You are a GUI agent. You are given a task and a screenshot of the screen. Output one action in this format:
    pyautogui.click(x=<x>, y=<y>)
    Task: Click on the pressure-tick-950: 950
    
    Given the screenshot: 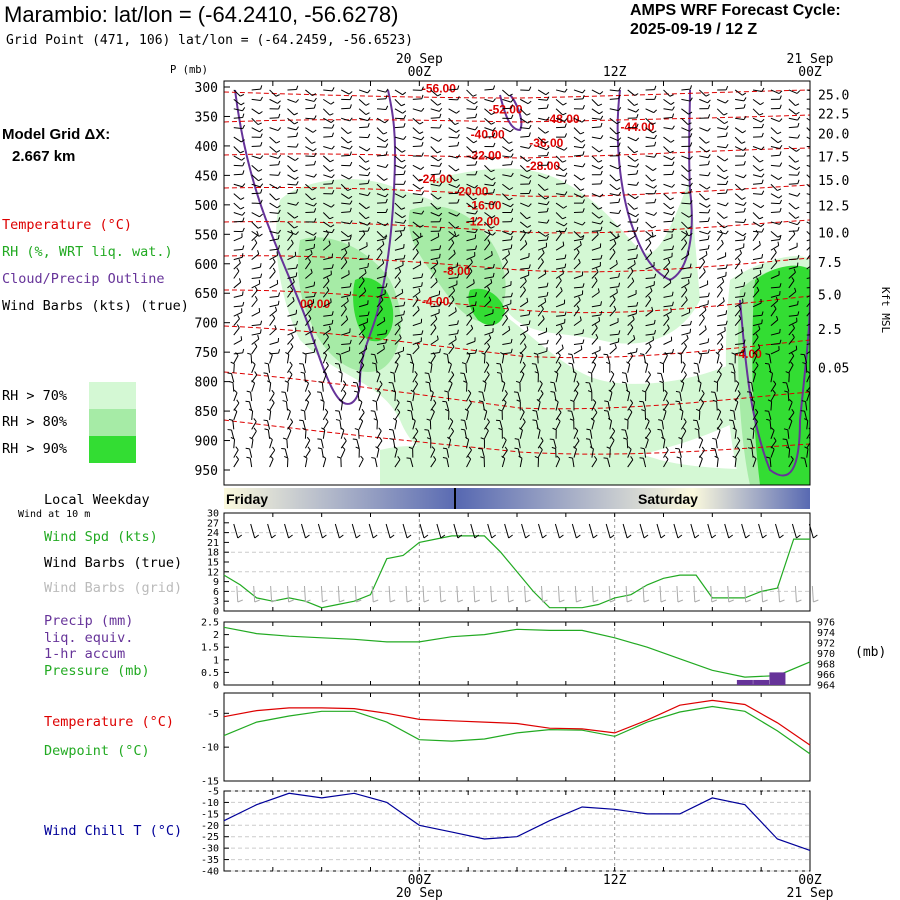 What is the action you would take?
    pyautogui.click(x=206, y=471)
    